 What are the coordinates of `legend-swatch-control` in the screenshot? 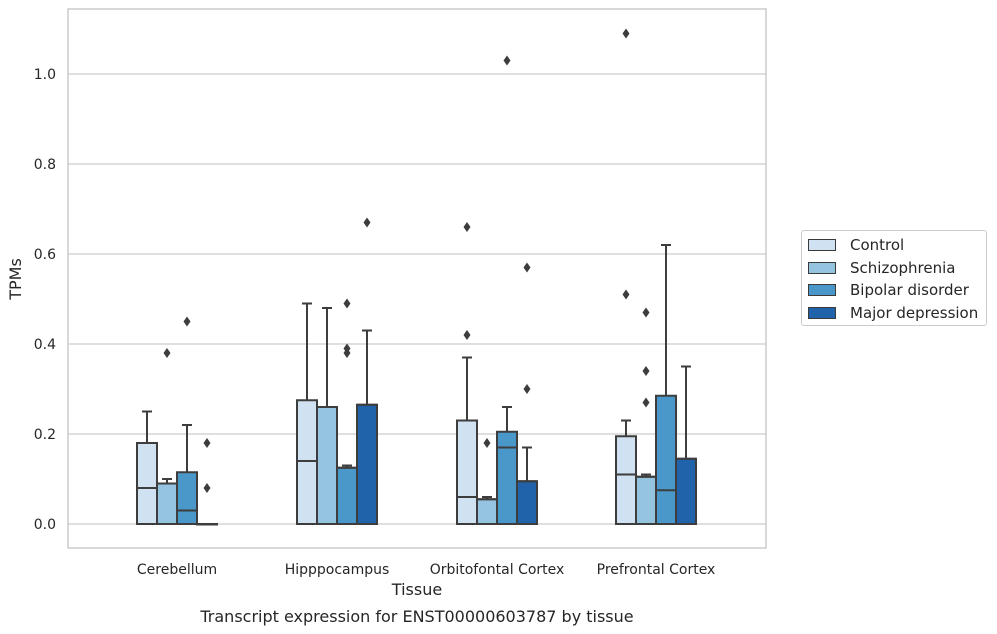 It's located at (822, 245).